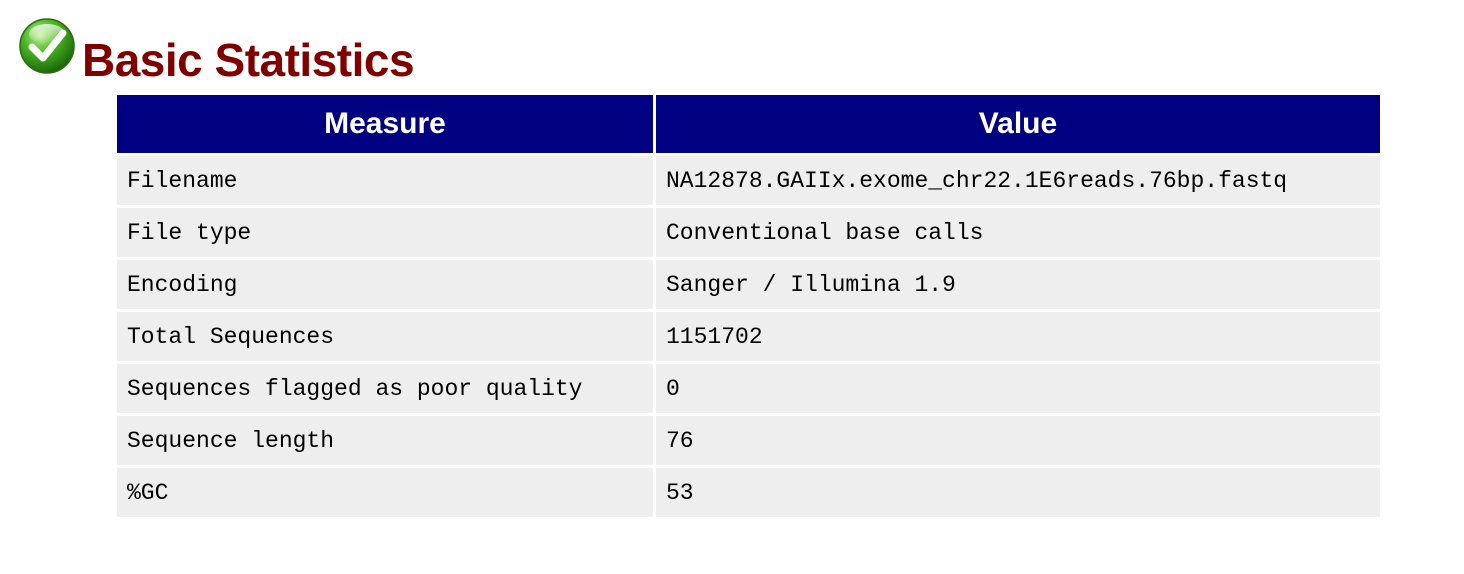 Image resolution: width=1464 pixels, height=574 pixels. Describe the element at coordinates (1018, 284) in the screenshot. I see `value-cell: Sanger / Illumina 1.9` at that location.